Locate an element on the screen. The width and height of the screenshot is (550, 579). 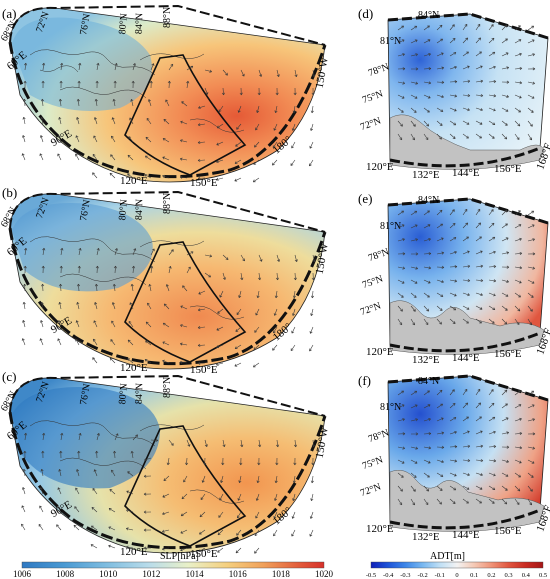
colorbar-tick-label: -0.4 is located at coordinates (388, 575).